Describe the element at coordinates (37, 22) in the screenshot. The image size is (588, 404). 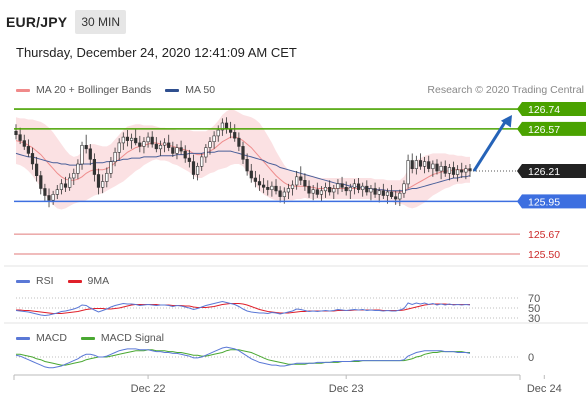
I see `currency-pair: EUR/JPY` at that location.